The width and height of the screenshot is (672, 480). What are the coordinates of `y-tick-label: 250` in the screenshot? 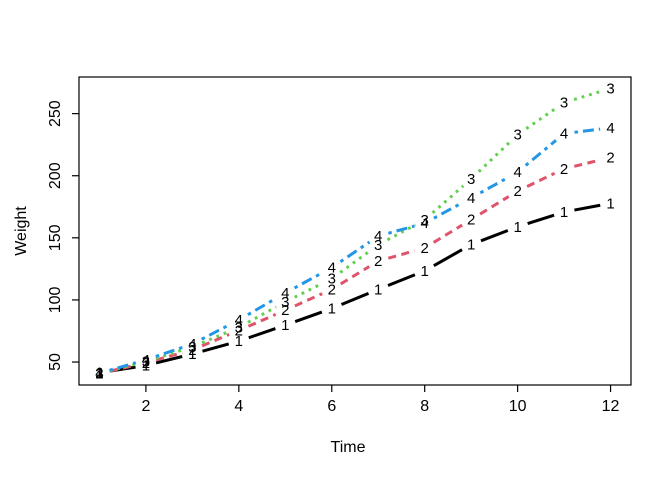 It's located at (55, 113).